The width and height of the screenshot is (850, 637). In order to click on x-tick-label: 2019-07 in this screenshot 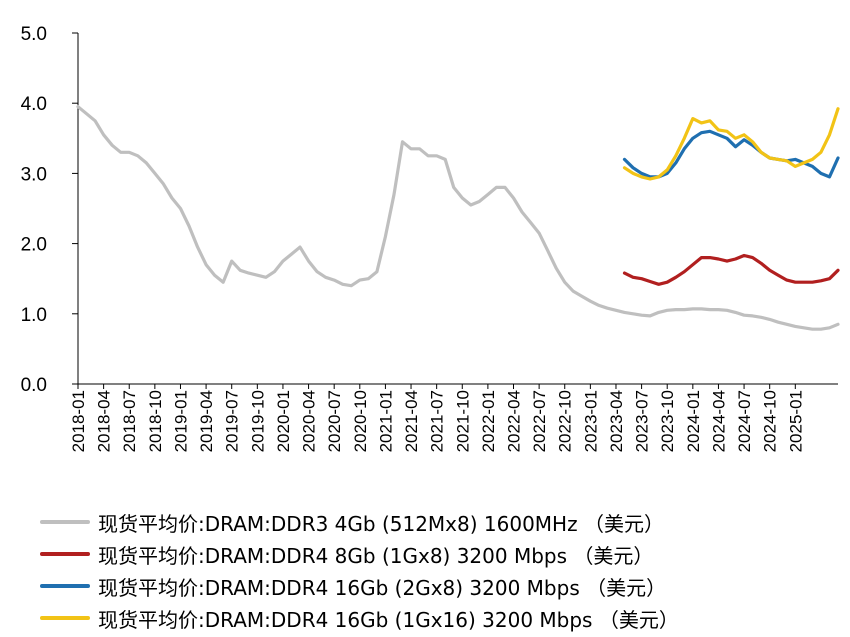, I will do `click(232, 421)`.